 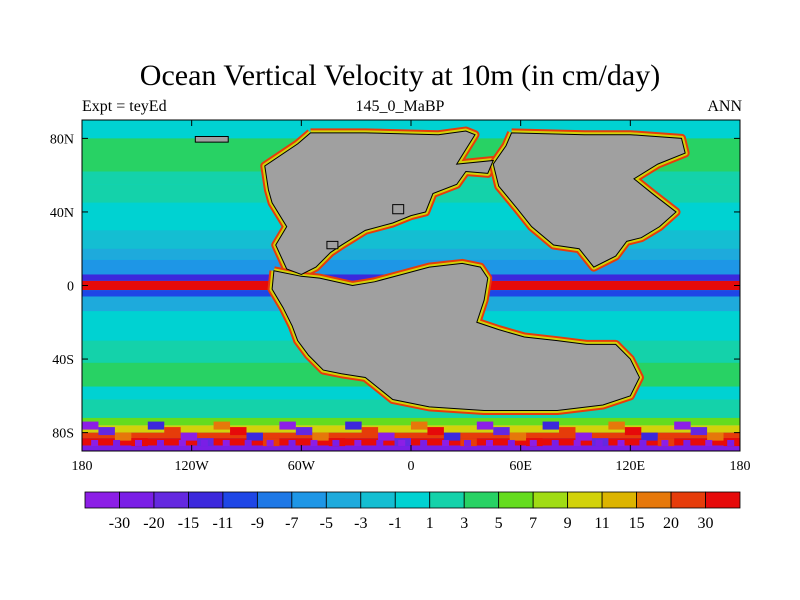 I want to click on y-tick-label: 40N, so click(x=62, y=213).